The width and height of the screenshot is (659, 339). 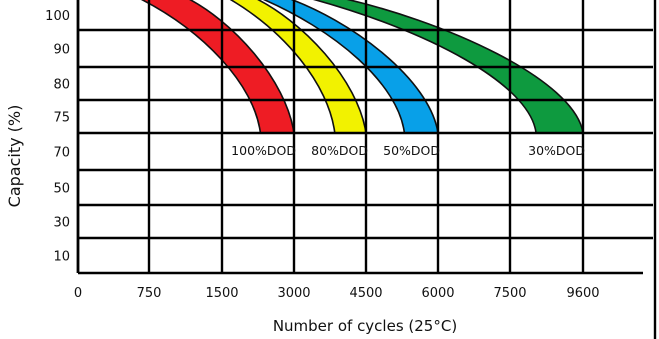 What do you see at coordinates (61, 85) in the screenshot?
I see `y-tick-label: 80` at bounding box center [61, 85].